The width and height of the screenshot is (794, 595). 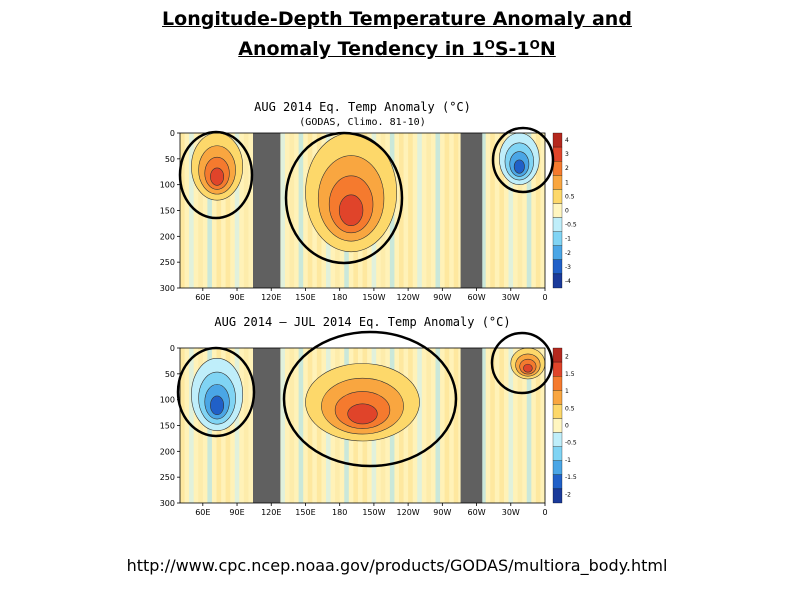 What do you see at coordinates (568, 460) in the screenshot?
I see `colorbar-label: -1` at bounding box center [568, 460].